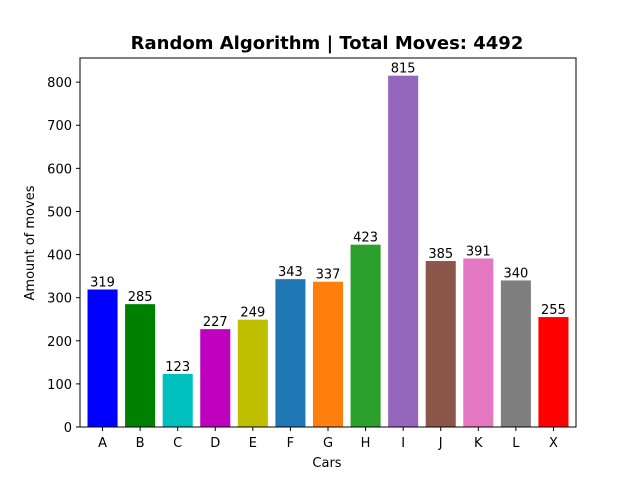 Image resolution: width=640 pixels, height=480 pixels. What do you see at coordinates (516, 443) in the screenshot?
I see `x-tick-label-l: L` at bounding box center [516, 443].